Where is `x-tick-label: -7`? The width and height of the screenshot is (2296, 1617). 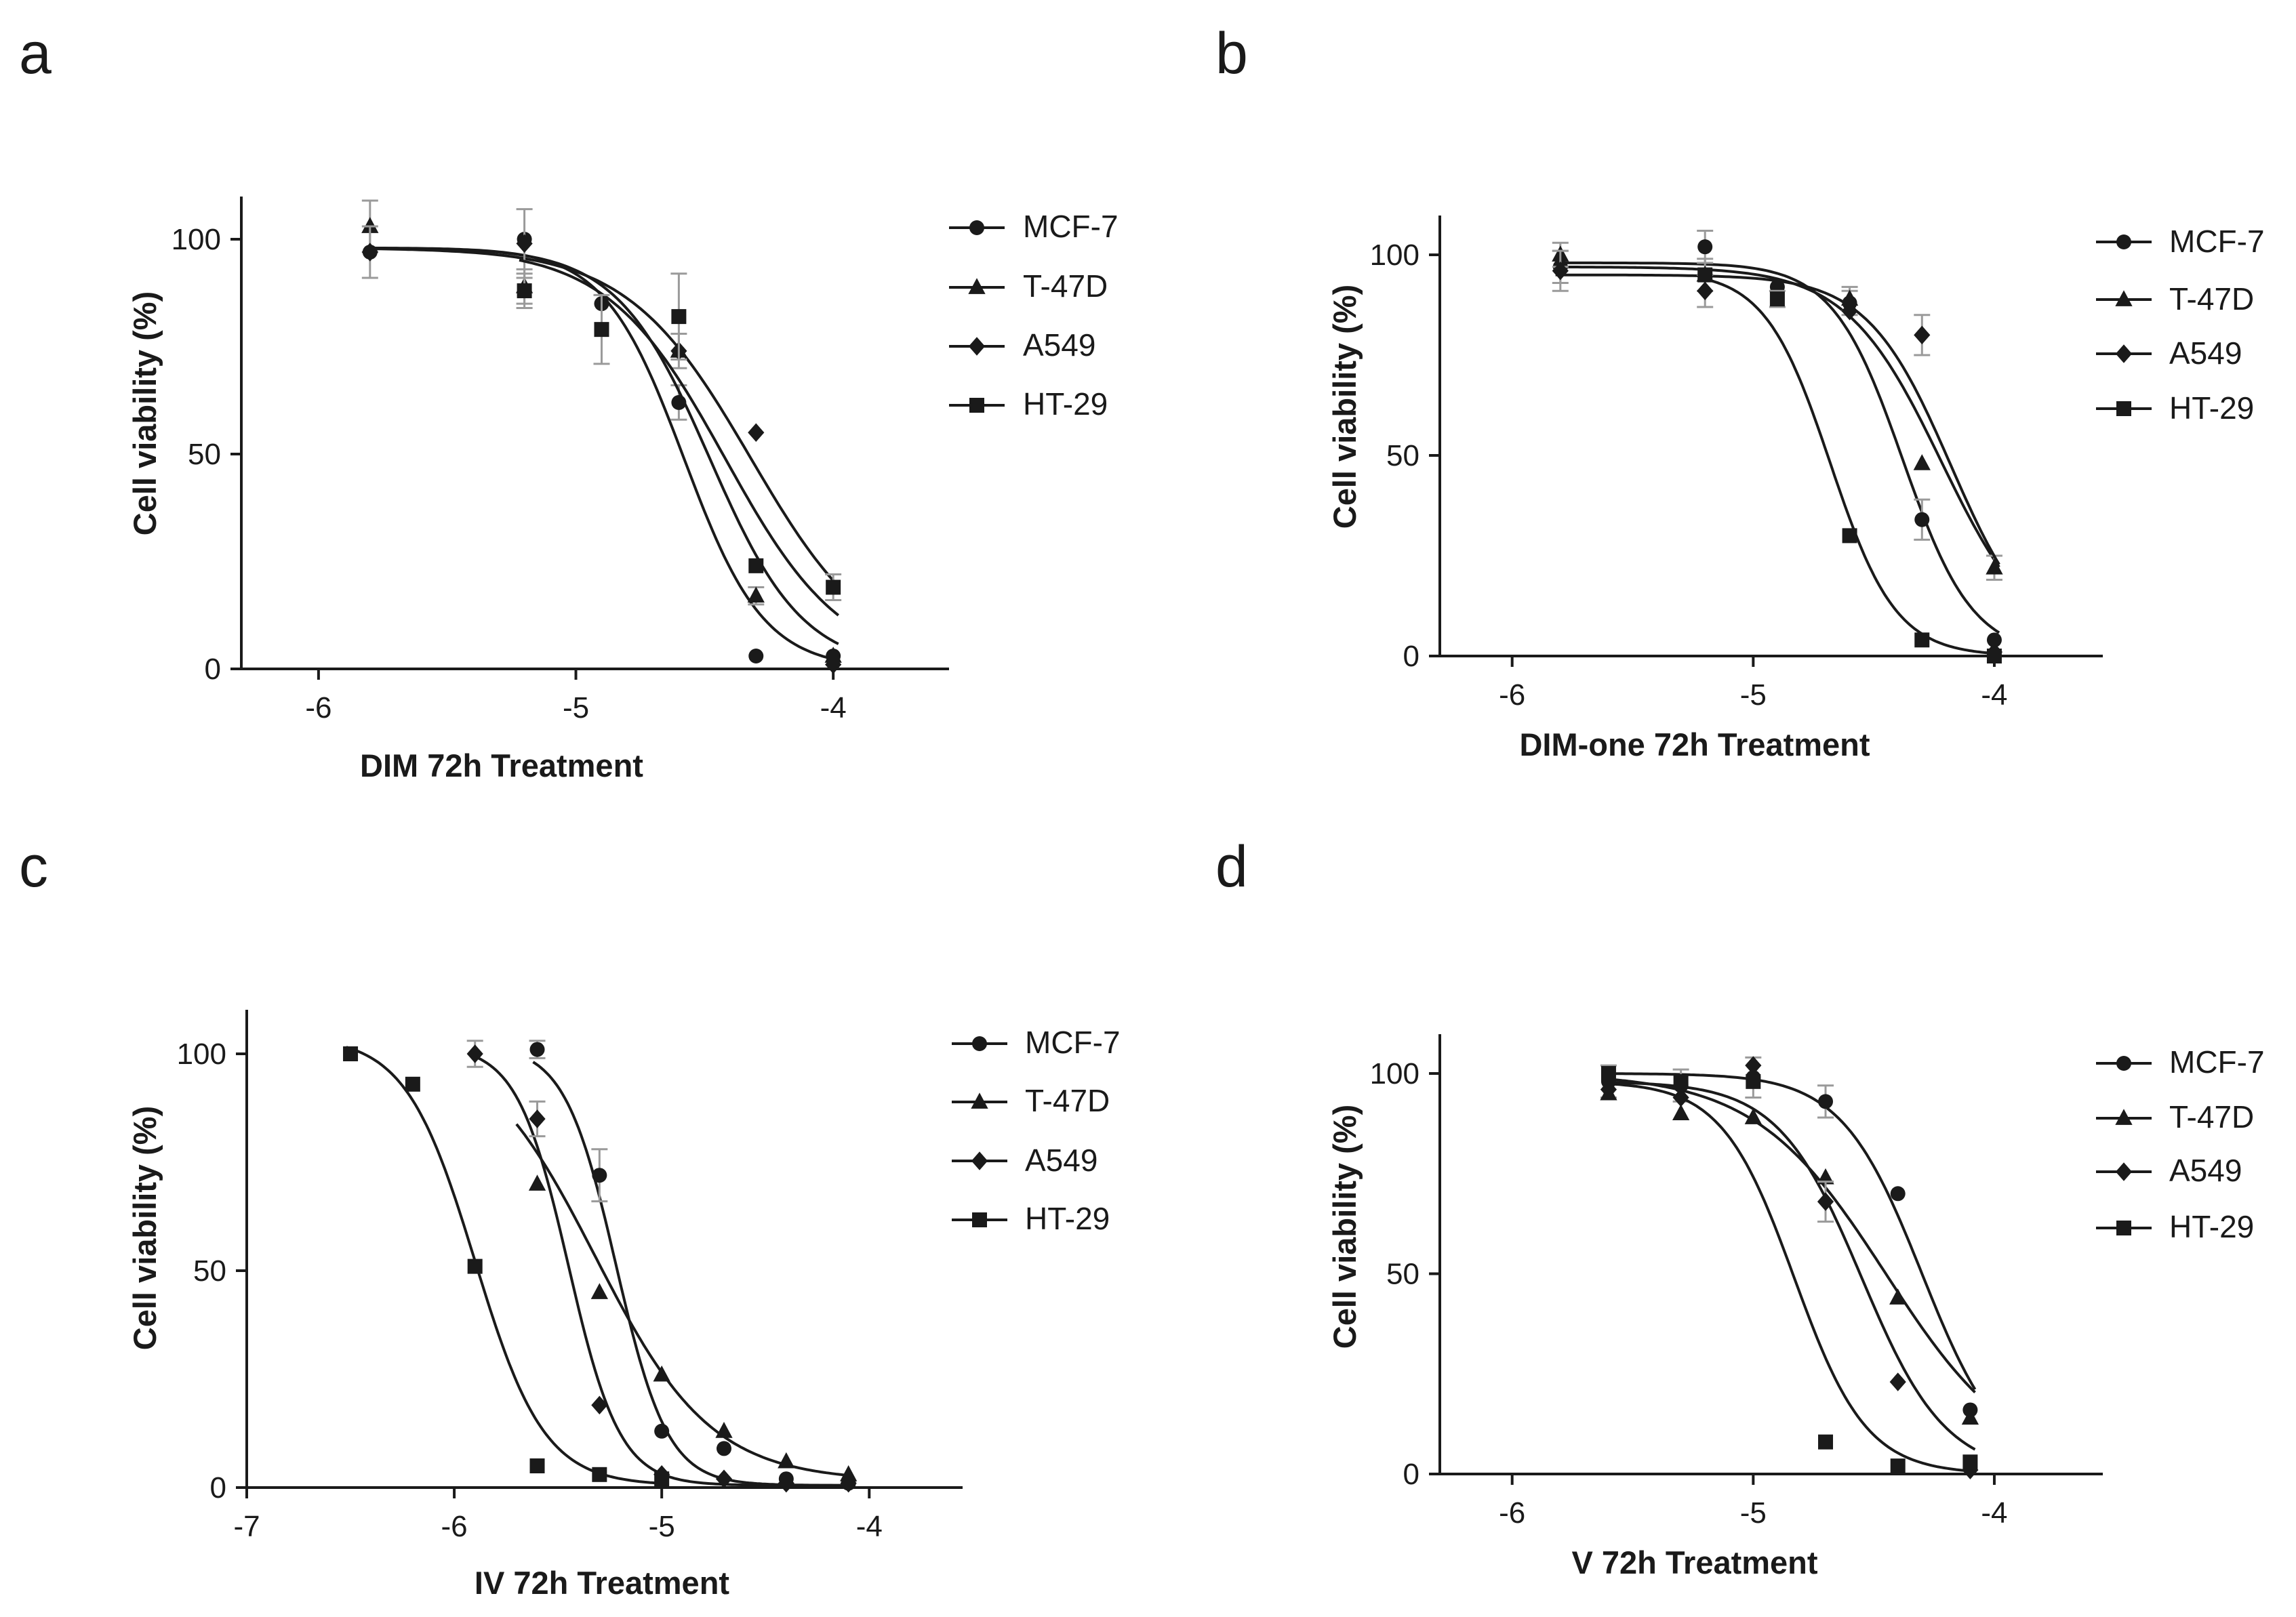
x-tick-label: -7 is located at coordinates (246, 1526).